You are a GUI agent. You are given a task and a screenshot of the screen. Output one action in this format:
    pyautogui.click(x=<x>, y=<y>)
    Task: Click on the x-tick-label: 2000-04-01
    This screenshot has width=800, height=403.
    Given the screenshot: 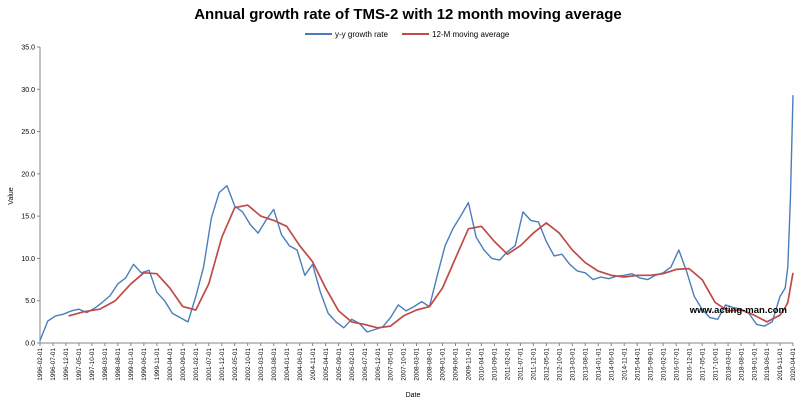 What is the action you would take?
    pyautogui.click(x=170, y=364)
    